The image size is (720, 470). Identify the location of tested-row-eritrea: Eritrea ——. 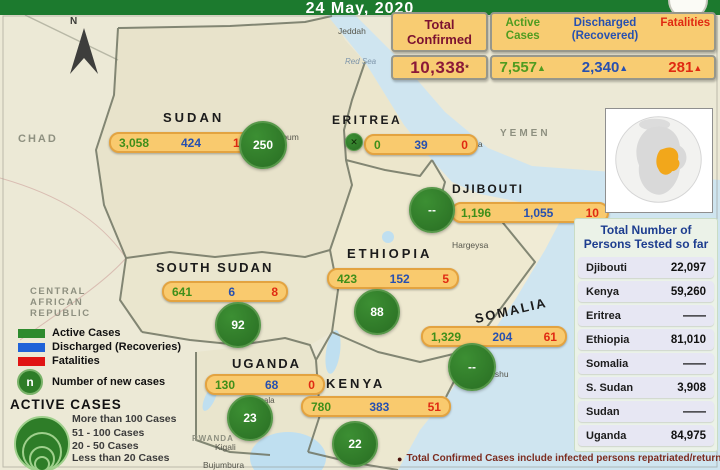
(646, 315).